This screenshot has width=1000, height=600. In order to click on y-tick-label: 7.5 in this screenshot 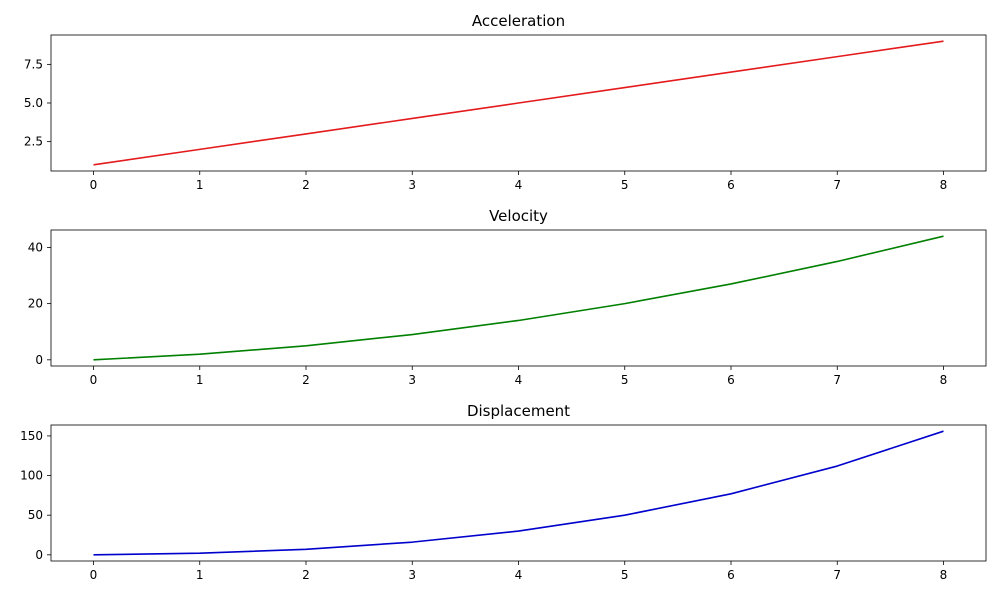, I will do `click(33, 64)`.